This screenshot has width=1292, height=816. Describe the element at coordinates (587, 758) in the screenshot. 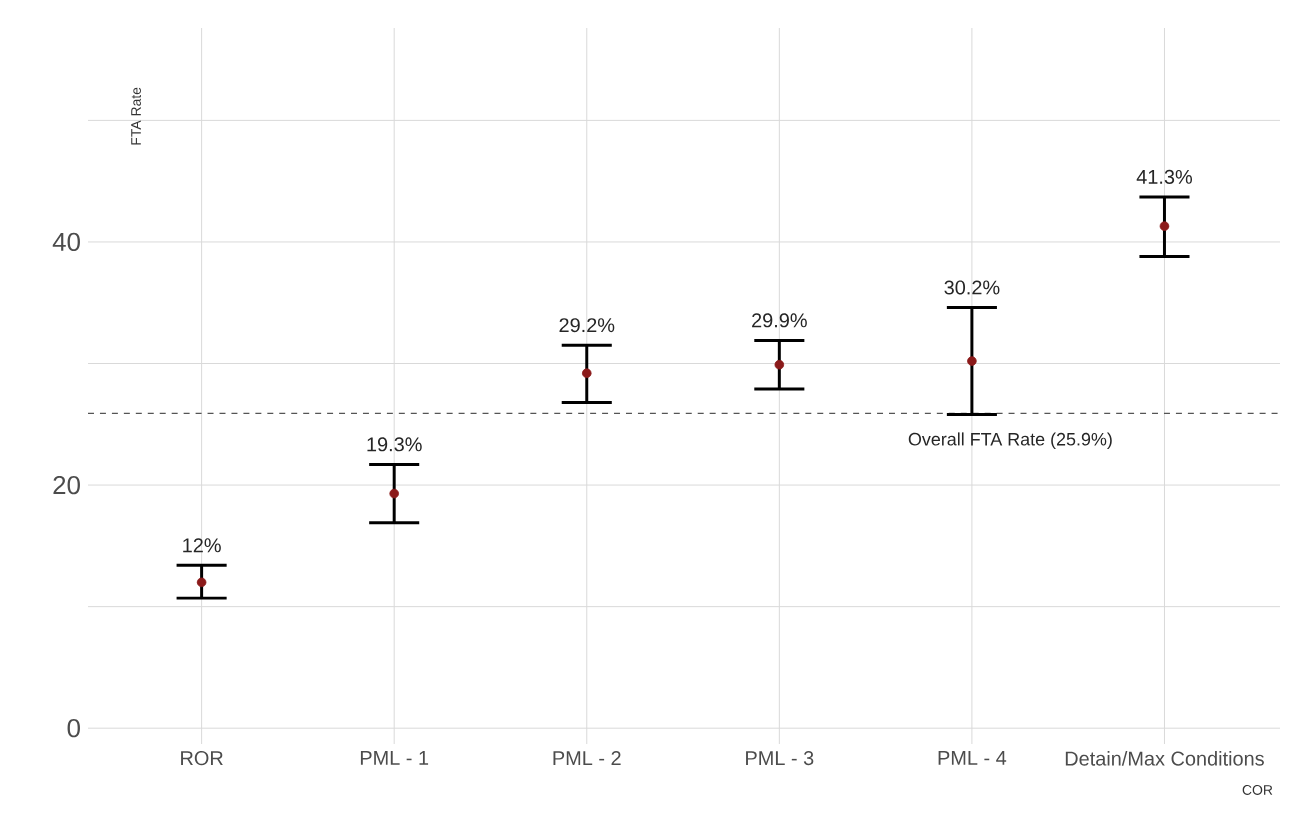

I see `x-tick-label: PML - 2` at that location.